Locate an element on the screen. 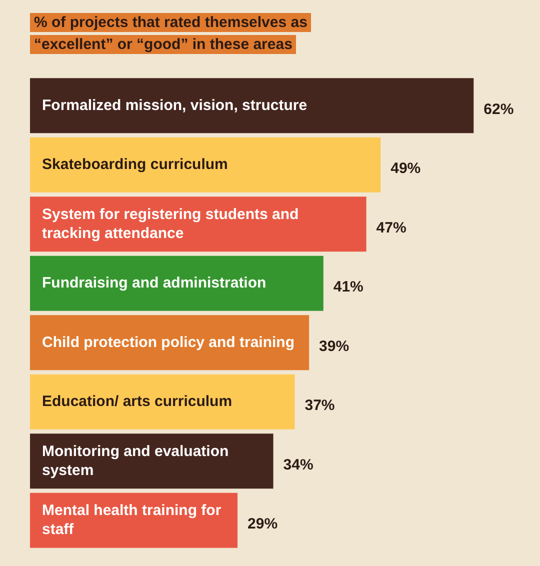  data-label: 62% is located at coordinates (499, 109).